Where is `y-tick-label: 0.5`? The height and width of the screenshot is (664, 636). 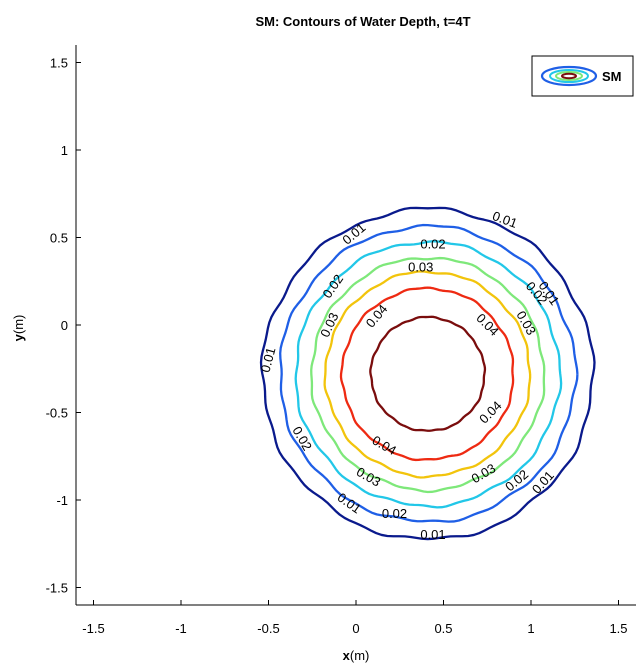
y-tick-label: 0.5 is located at coordinates (59, 238).